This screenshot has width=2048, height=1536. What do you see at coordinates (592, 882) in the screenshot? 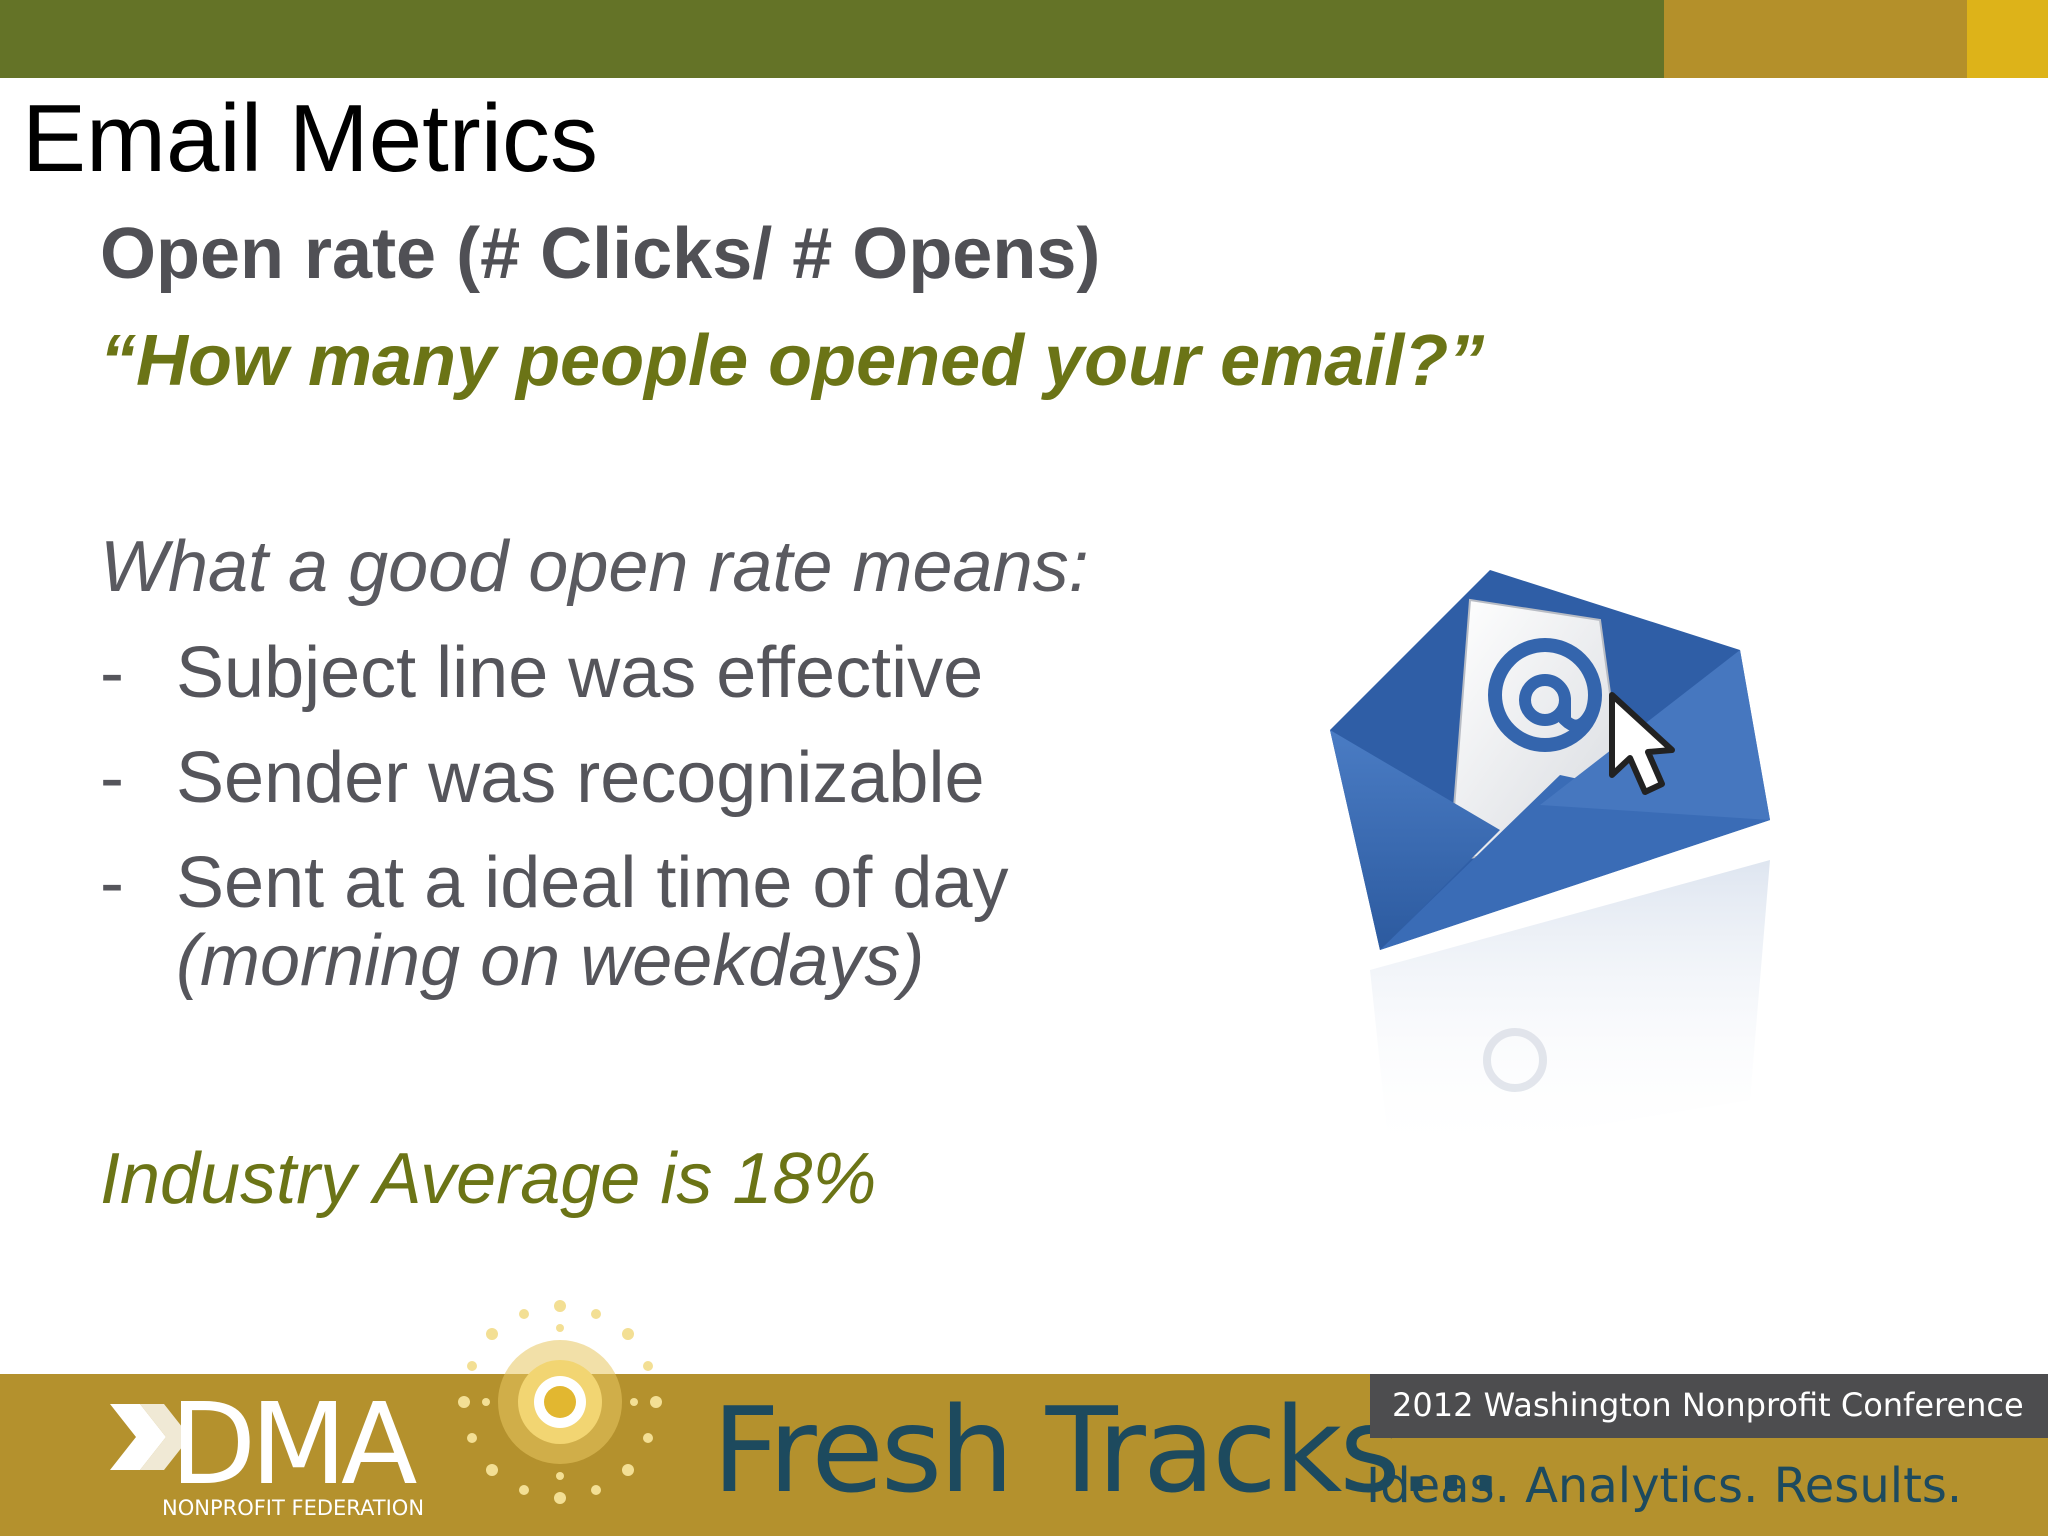
I see `bullet-text: Sent at a ideal time of day` at bounding box center [592, 882].